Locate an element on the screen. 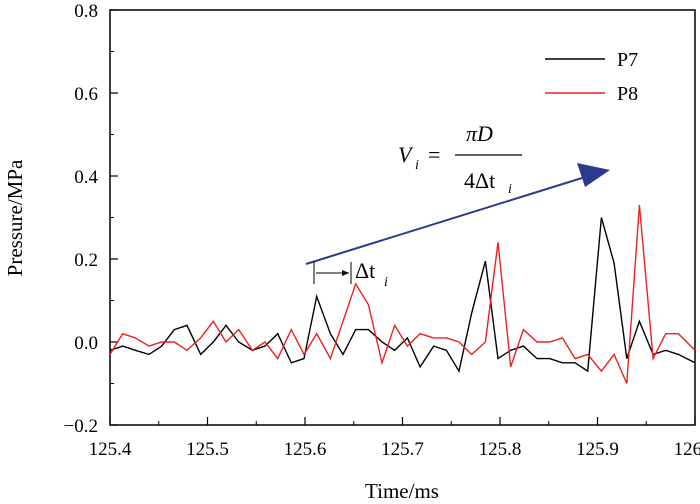 This screenshot has height=504, width=700. x-tick-label: 125.9 is located at coordinates (597, 449).